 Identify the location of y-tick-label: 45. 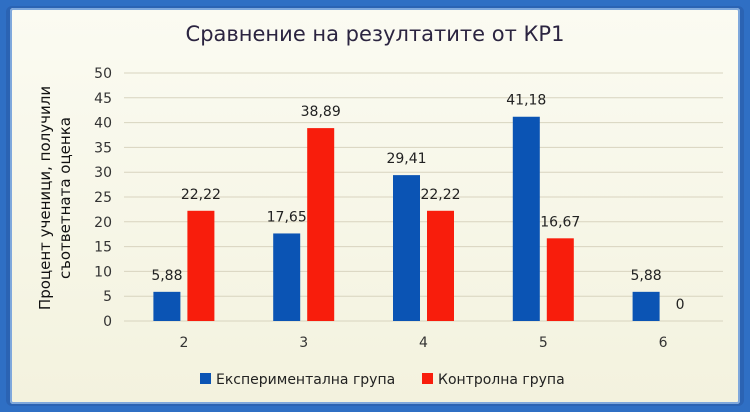
(103, 99).